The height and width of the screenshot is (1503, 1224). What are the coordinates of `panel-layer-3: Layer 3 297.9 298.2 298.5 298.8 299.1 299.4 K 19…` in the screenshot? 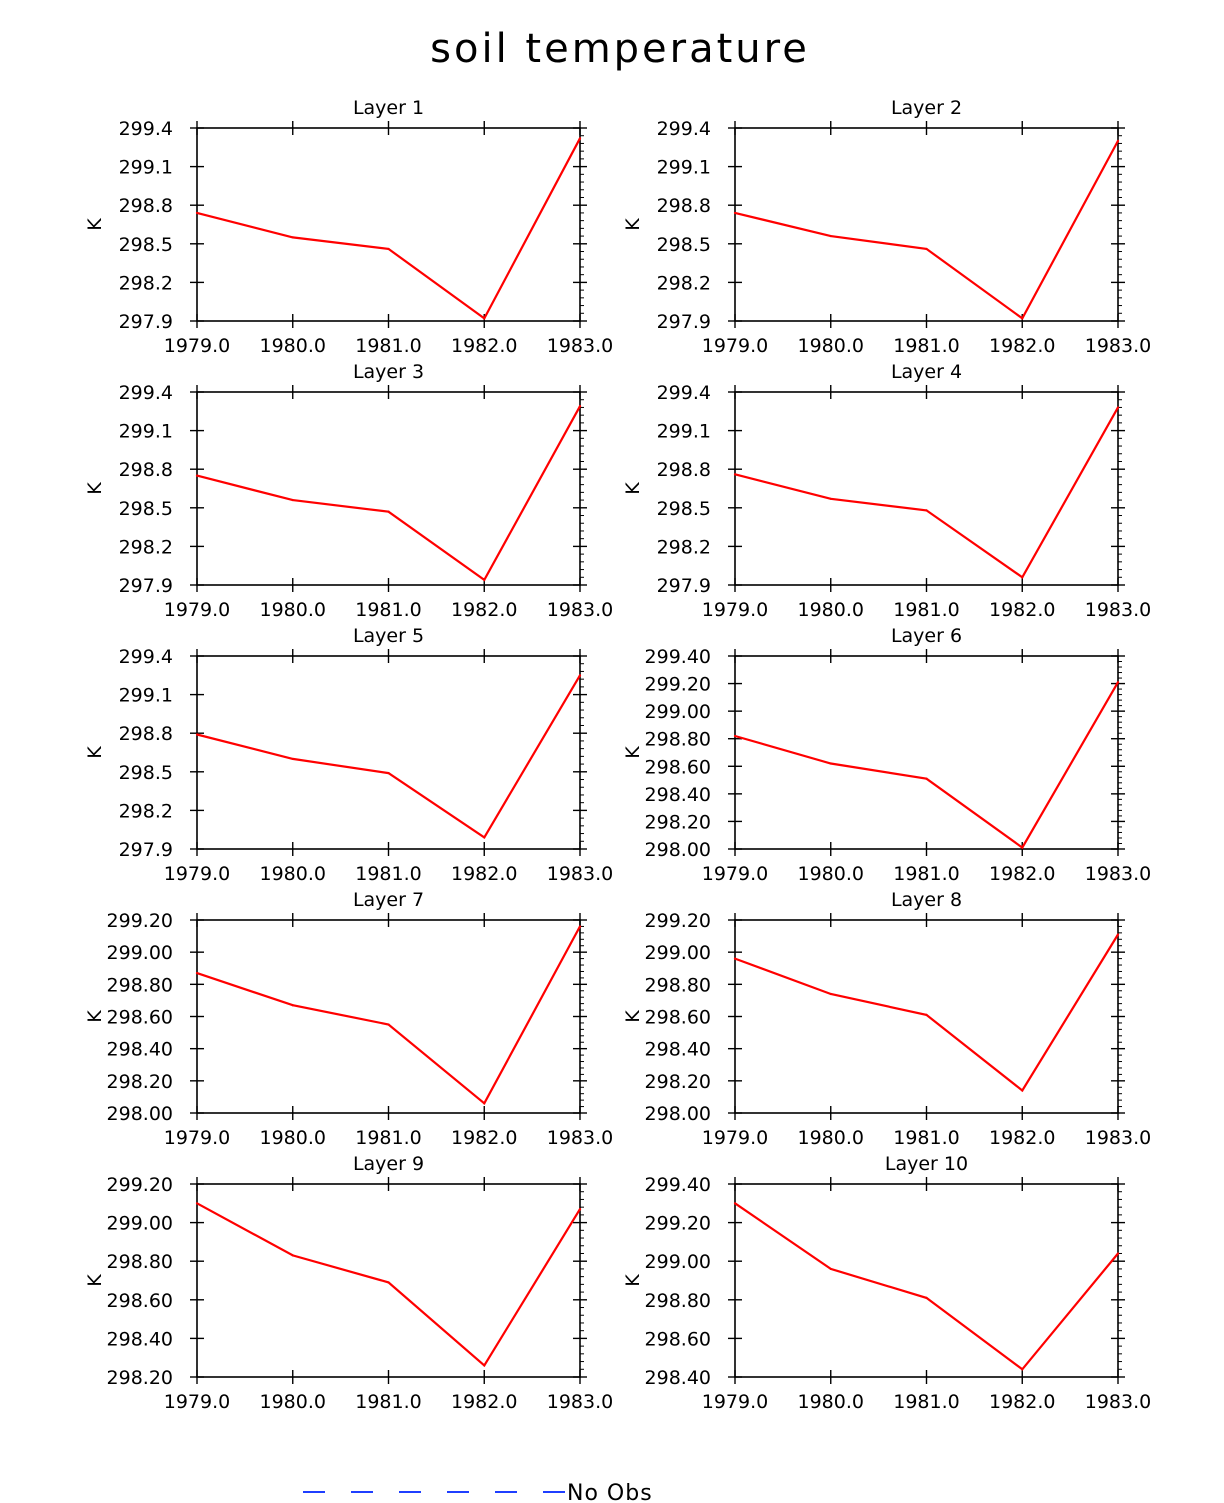 It's located at (348, 491).